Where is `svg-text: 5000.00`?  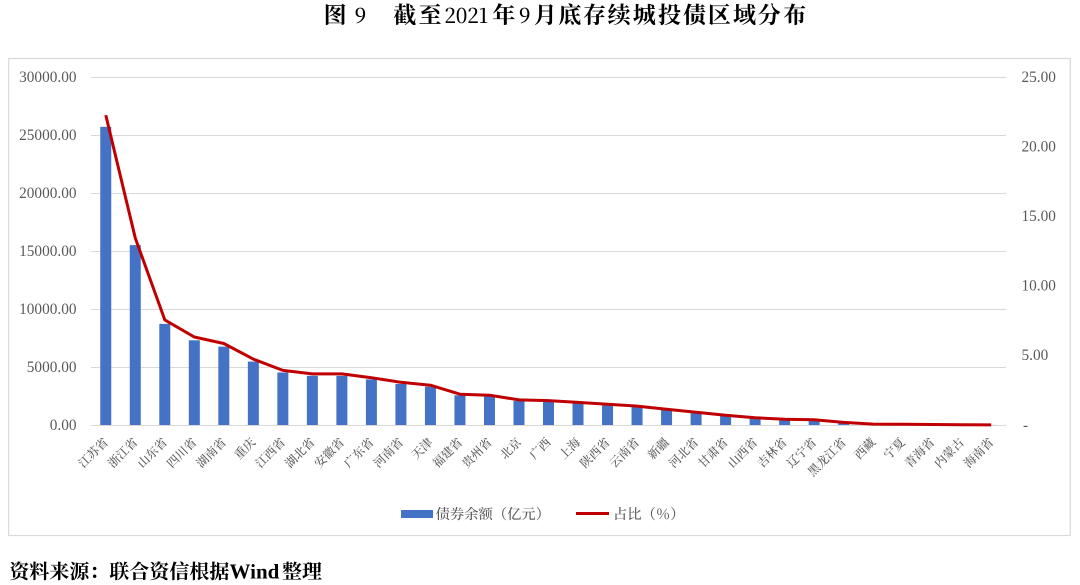 svg-text: 5000.00 is located at coordinates (52, 367).